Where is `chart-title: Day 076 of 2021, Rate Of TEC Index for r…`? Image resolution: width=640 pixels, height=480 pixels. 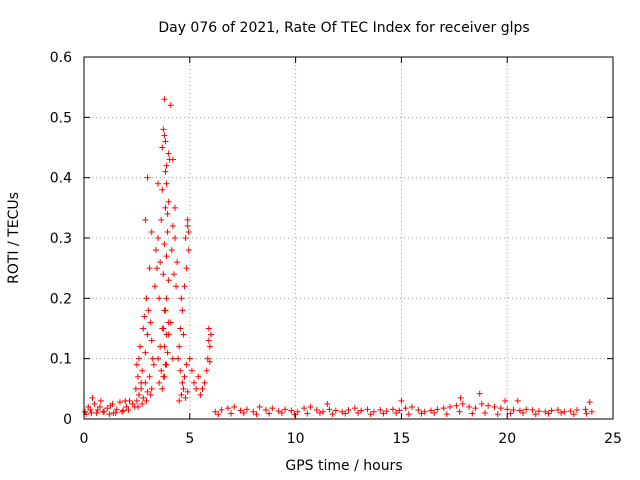
chart-title: Day 076 of 2021, Rate Of TEC Index for r… is located at coordinates (343, 28).